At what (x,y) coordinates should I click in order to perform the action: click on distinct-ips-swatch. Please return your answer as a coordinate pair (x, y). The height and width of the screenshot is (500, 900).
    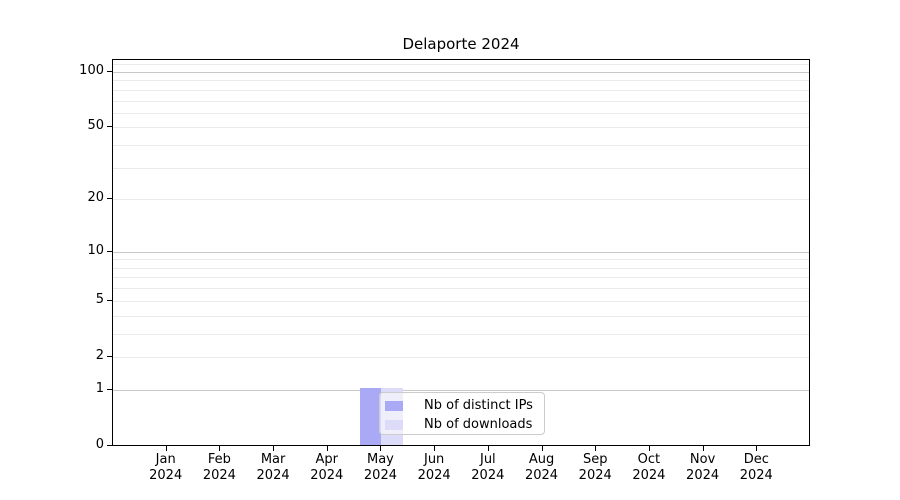
    Looking at the image, I should click on (394, 405).